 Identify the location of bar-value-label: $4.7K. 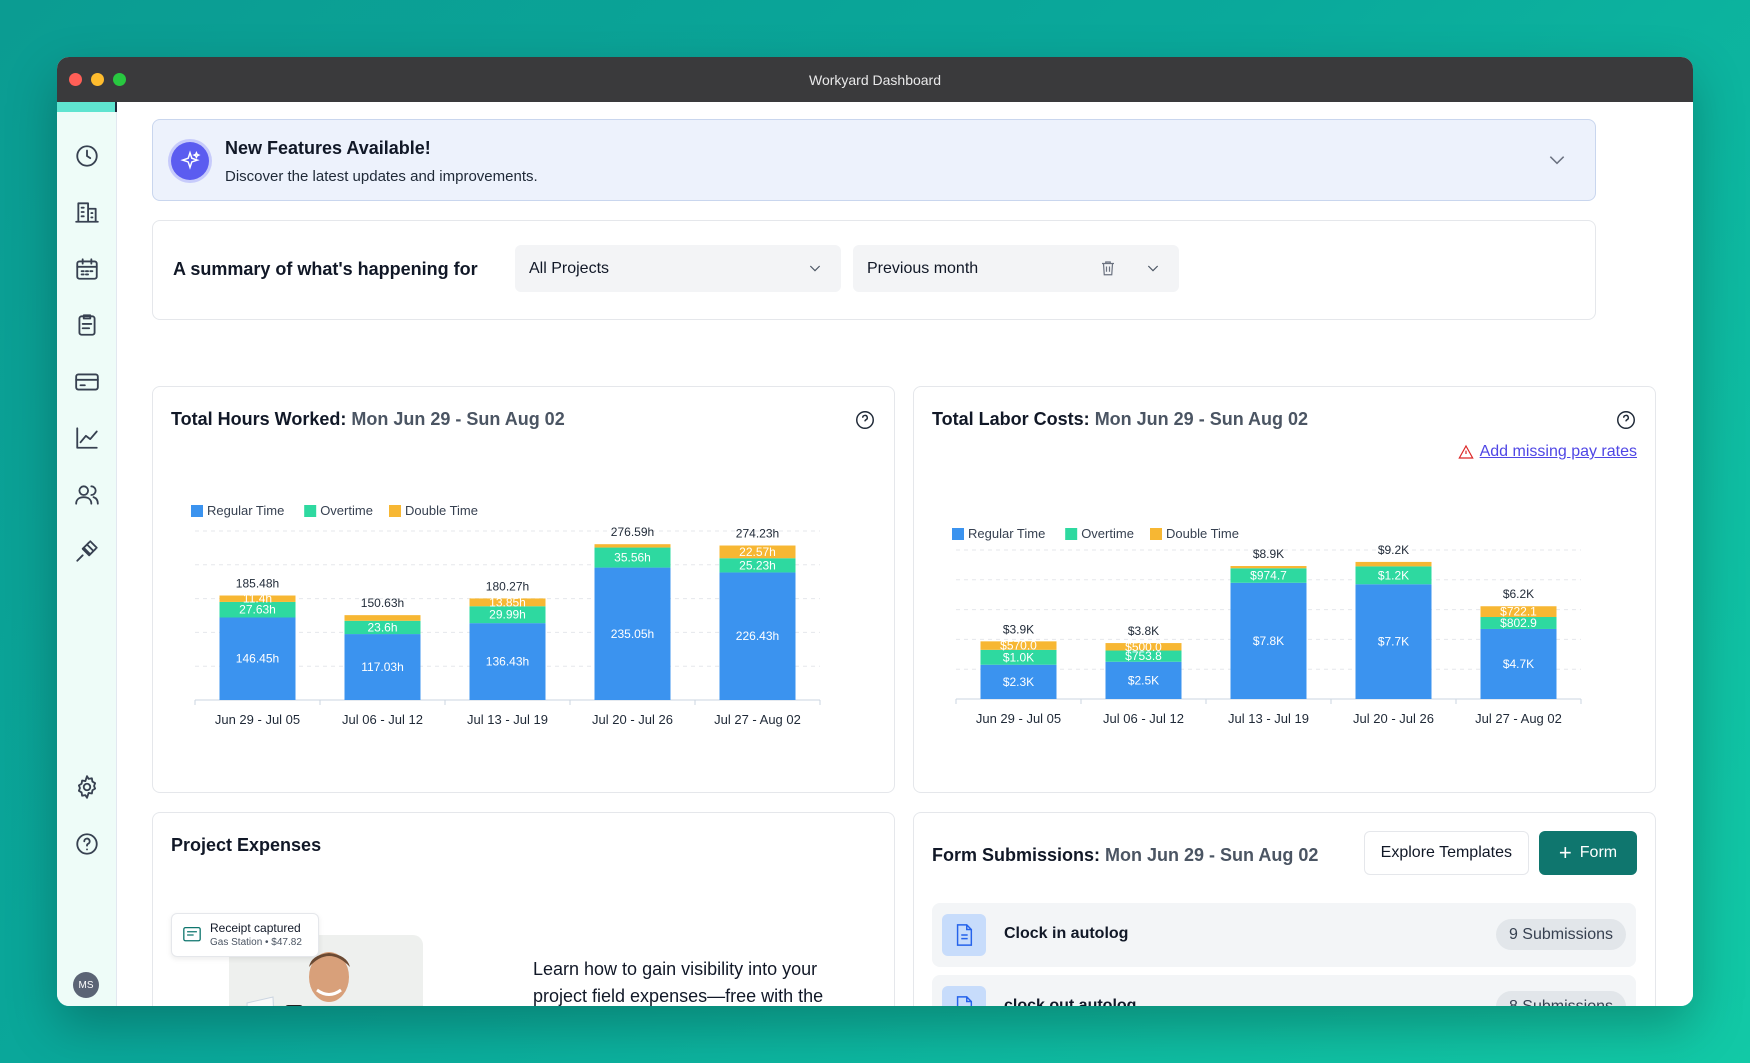
(1518, 664).